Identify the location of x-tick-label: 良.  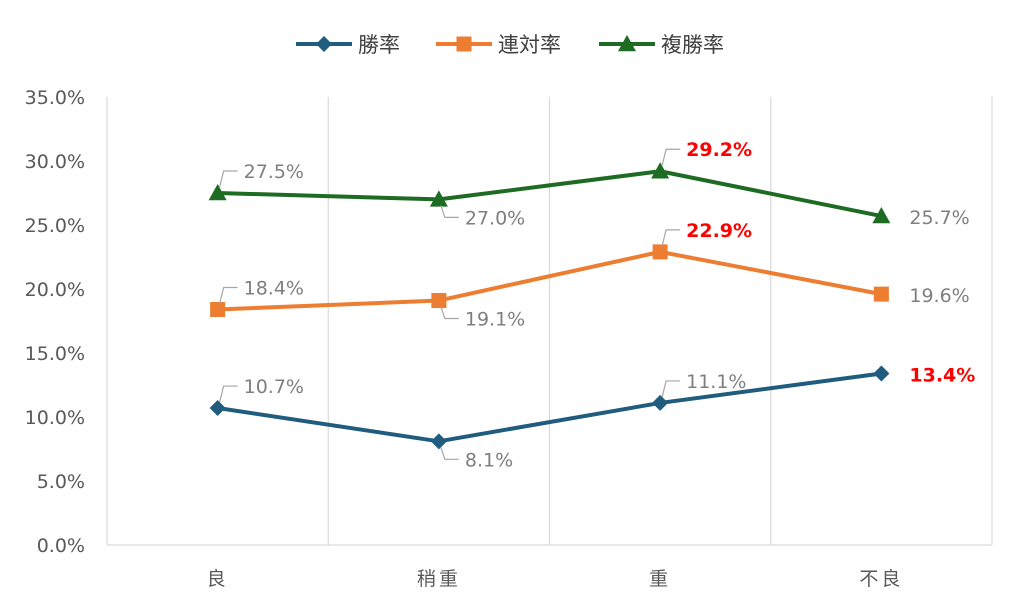
(218, 579).